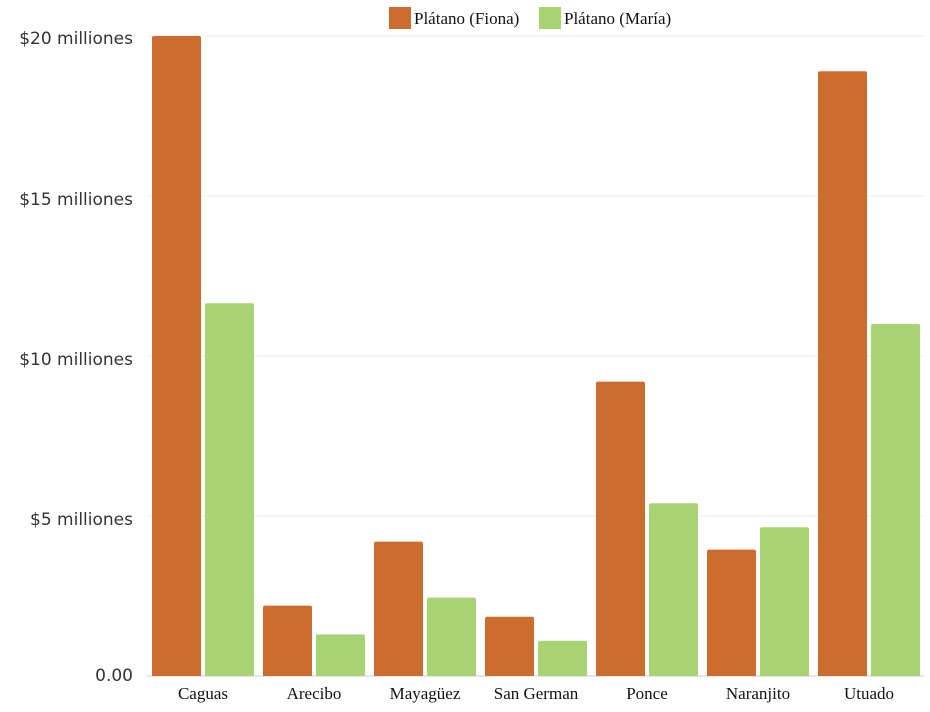 The width and height of the screenshot is (930, 712). What do you see at coordinates (76, 360) in the screenshot?
I see `y-tick-label: $10 milliones` at bounding box center [76, 360].